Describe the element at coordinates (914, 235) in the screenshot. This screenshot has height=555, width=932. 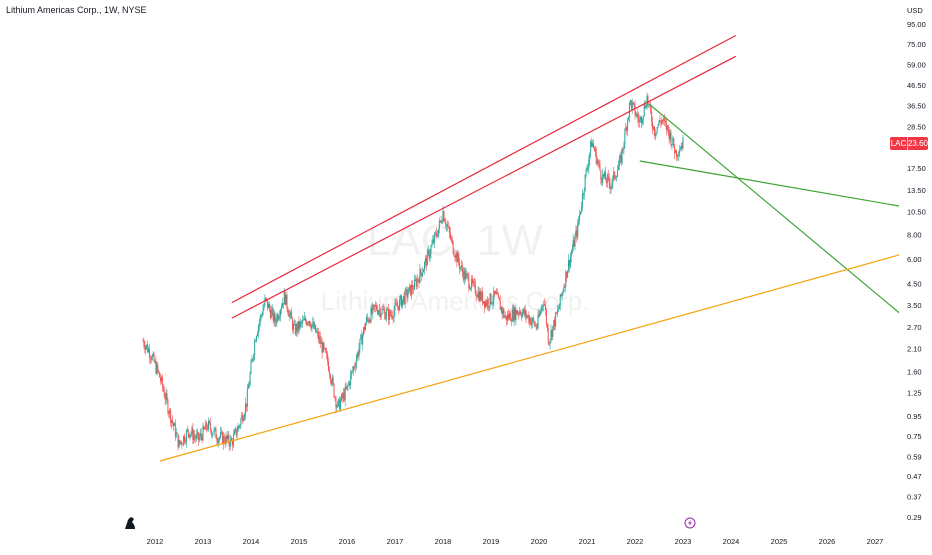
I see `y-tick-label: 8.00` at that location.